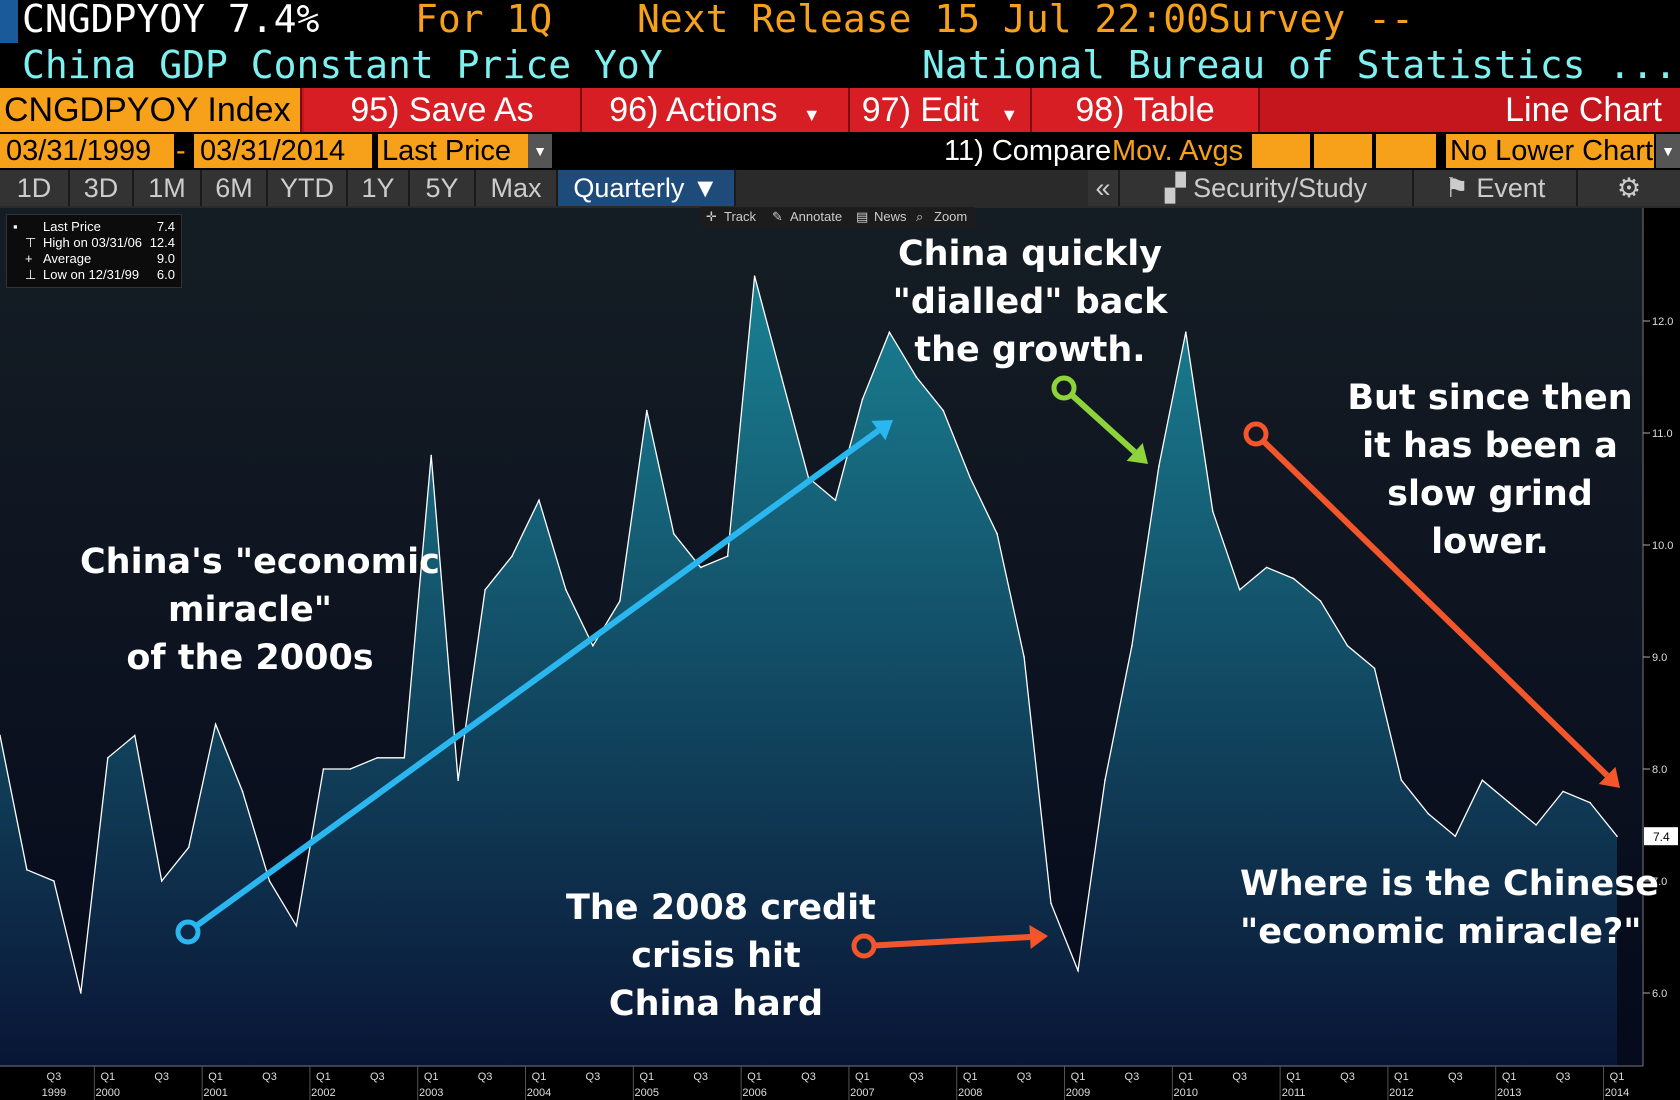 This screenshot has width=1680, height=1100. I want to click on zoom-button: Zoom, so click(951, 216).